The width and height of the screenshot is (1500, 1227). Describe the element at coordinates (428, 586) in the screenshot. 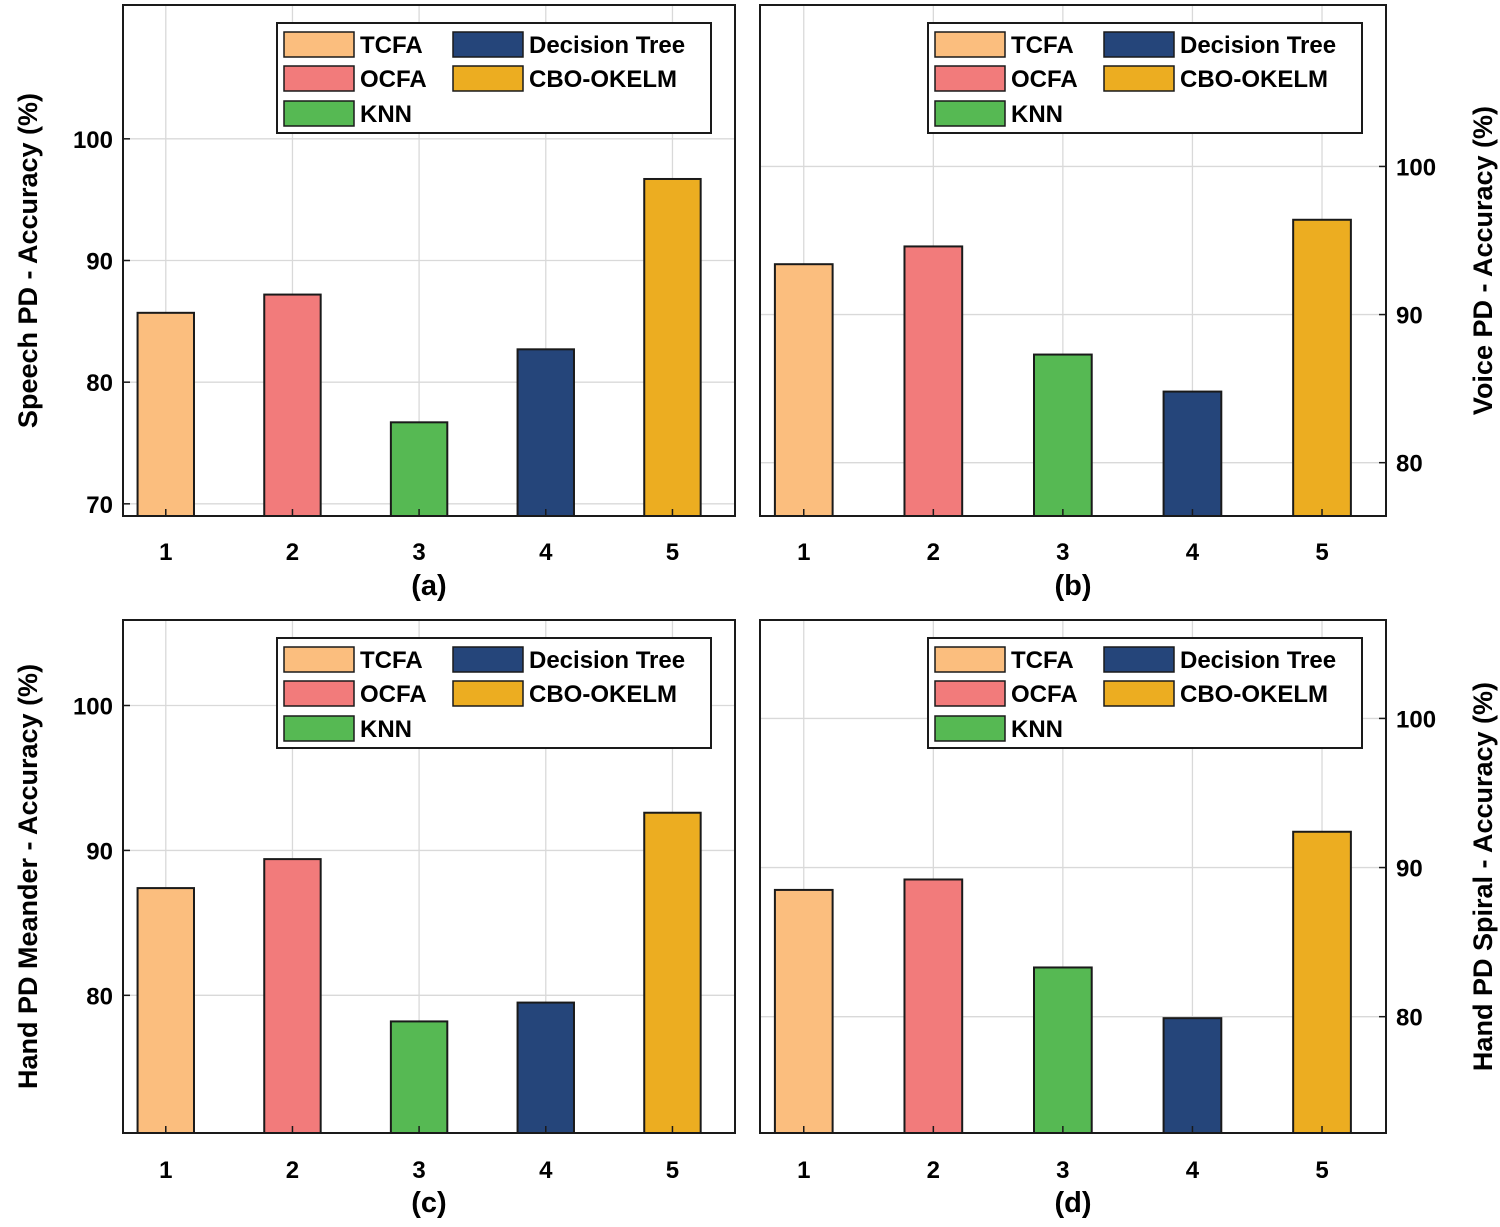

I see `panel-label: (a)` at that location.